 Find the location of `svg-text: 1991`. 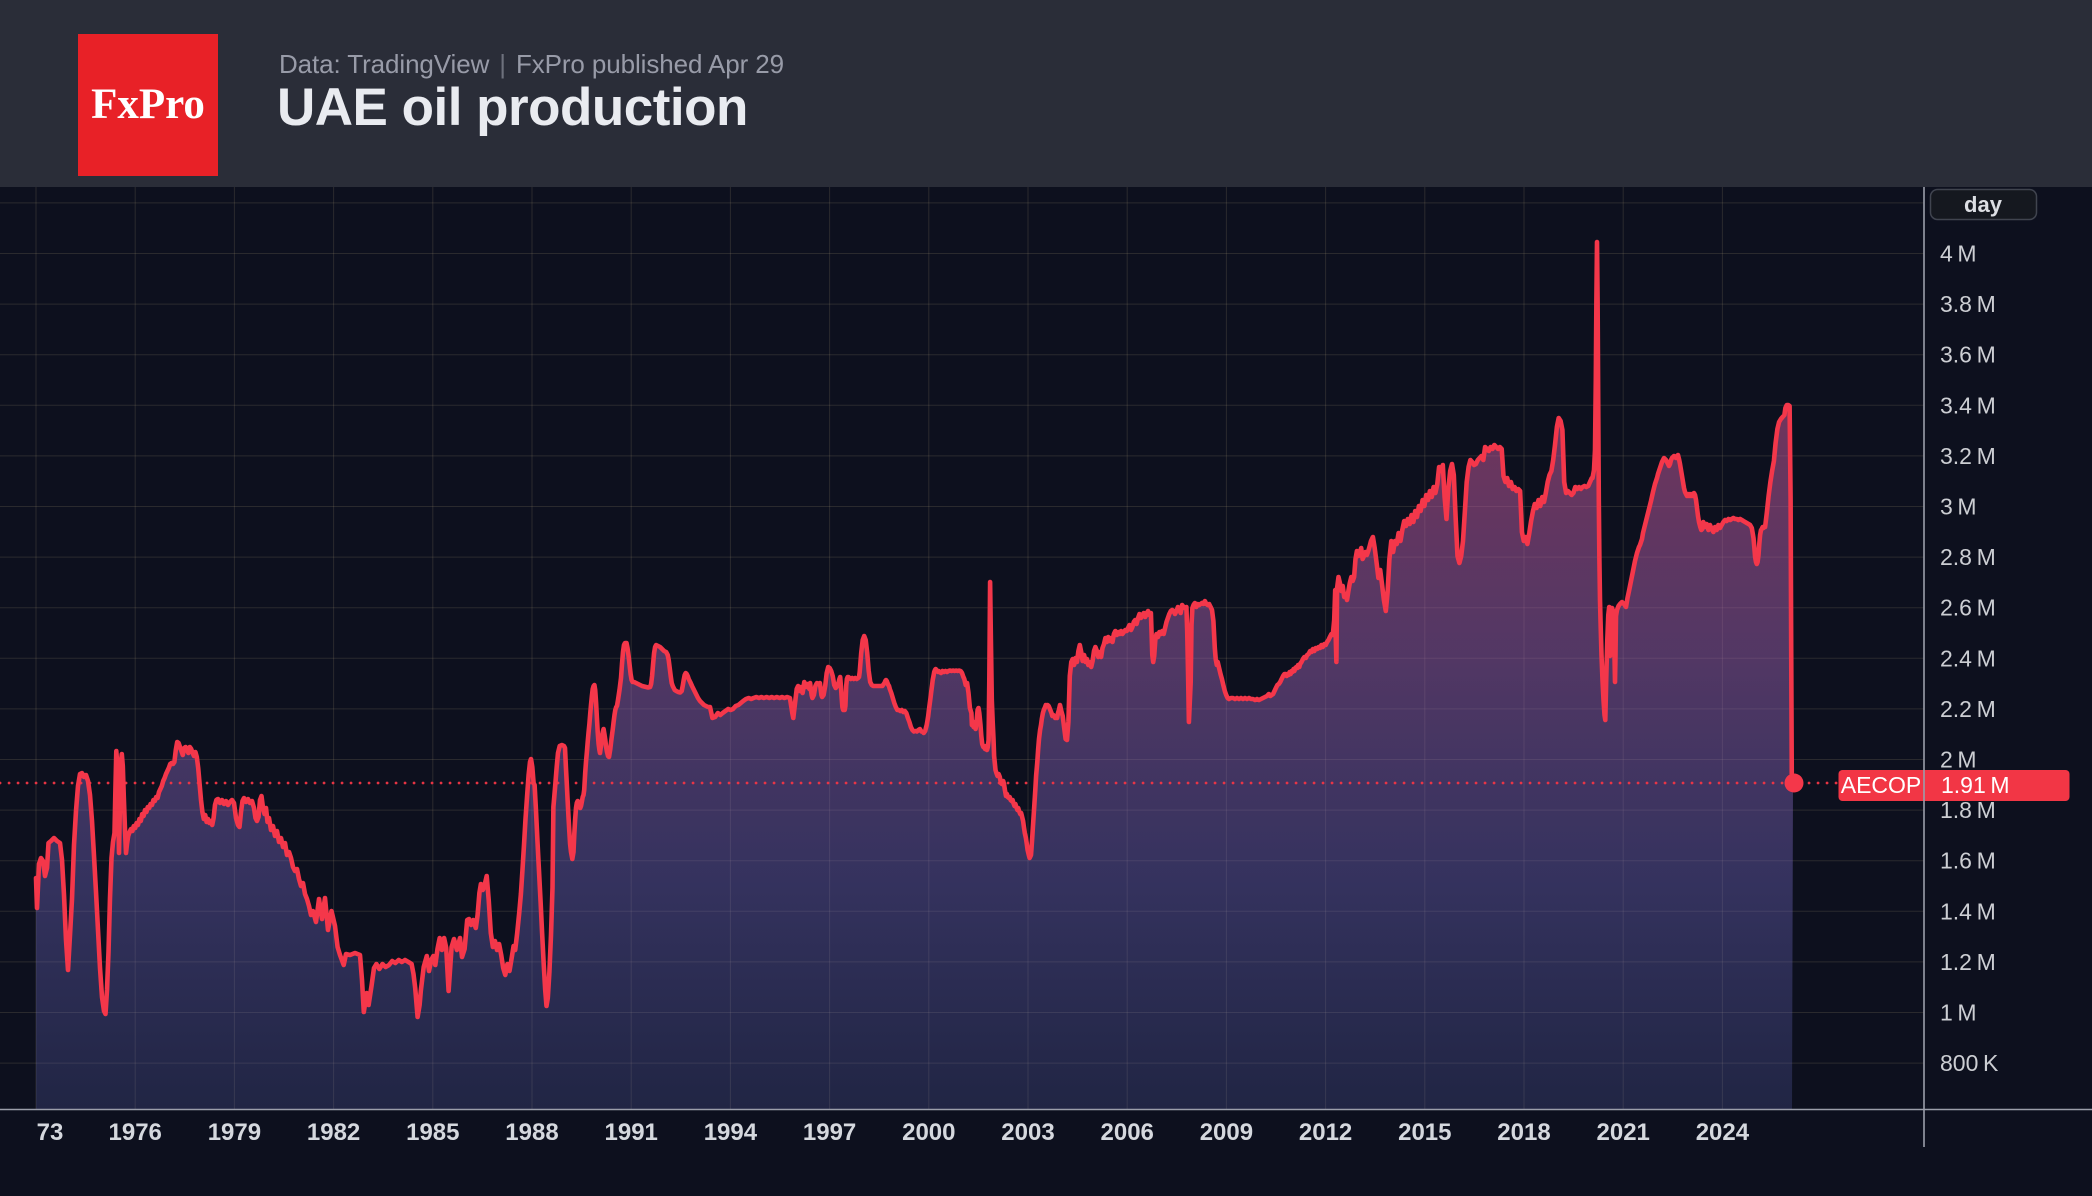

svg-text: 1991 is located at coordinates (631, 1132).